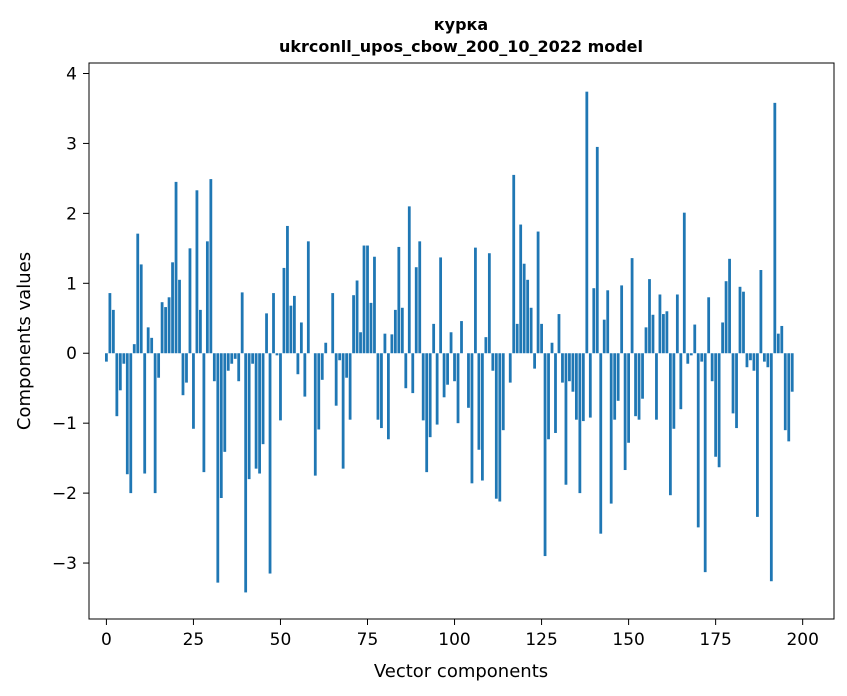  What do you see at coordinates (106, 640) in the screenshot?
I see `x-tick-label: 0` at bounding box center [106, 640].